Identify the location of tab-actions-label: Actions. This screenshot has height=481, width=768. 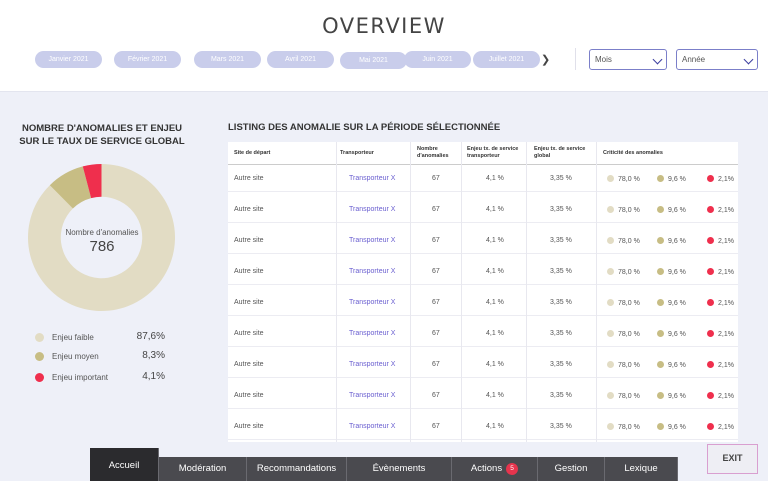
(486, 468).